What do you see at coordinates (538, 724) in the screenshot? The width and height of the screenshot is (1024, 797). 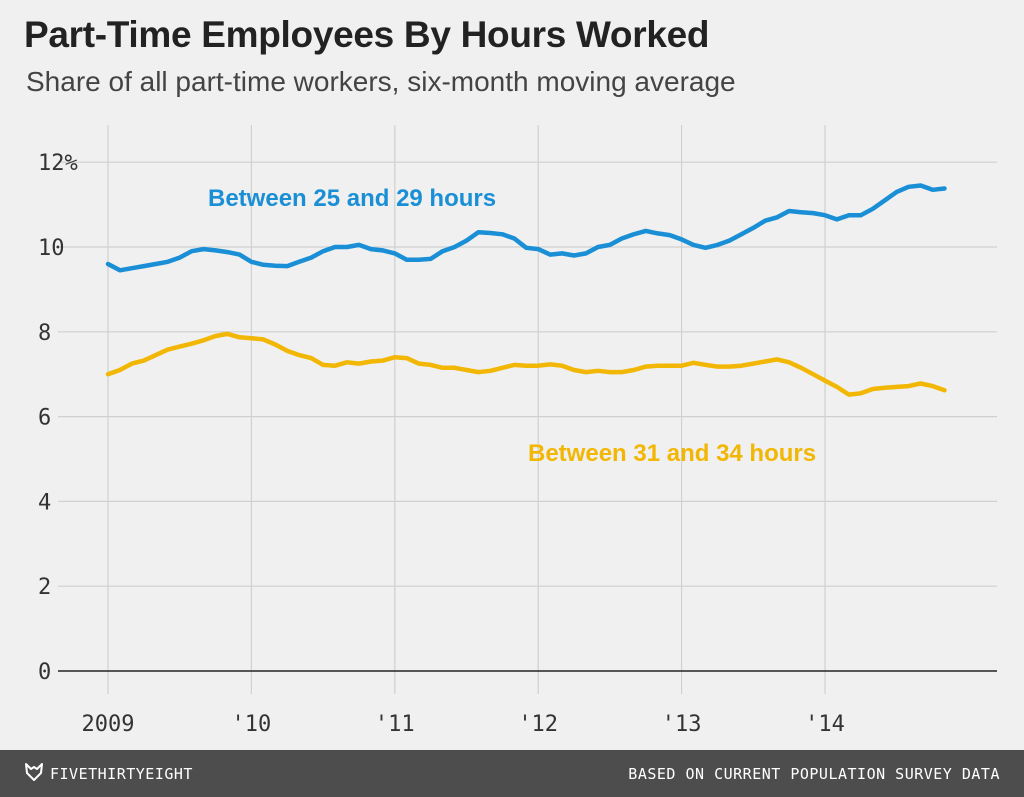 I see `x-tick-label: '12` at bounding box center [538, 724].